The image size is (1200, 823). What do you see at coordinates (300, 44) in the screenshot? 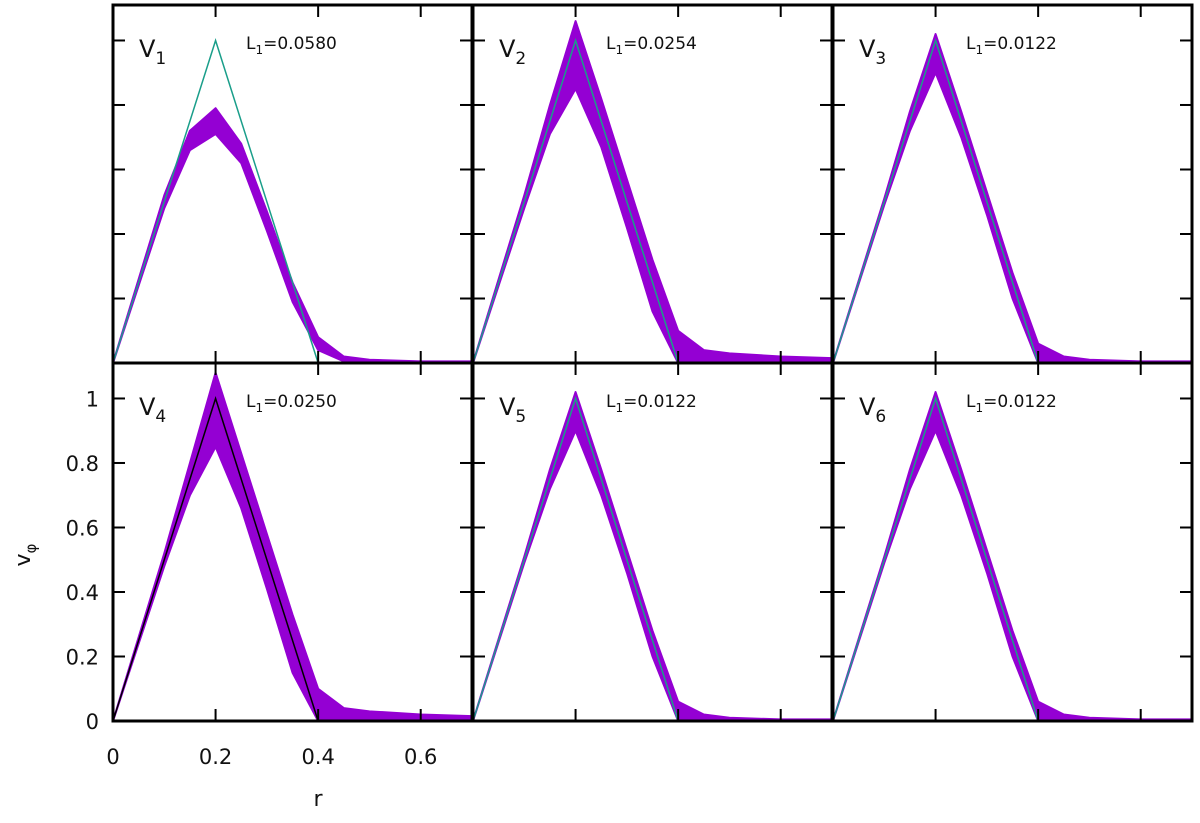
I see `l1-value: =0.0580` at bounding box center [300, 44].